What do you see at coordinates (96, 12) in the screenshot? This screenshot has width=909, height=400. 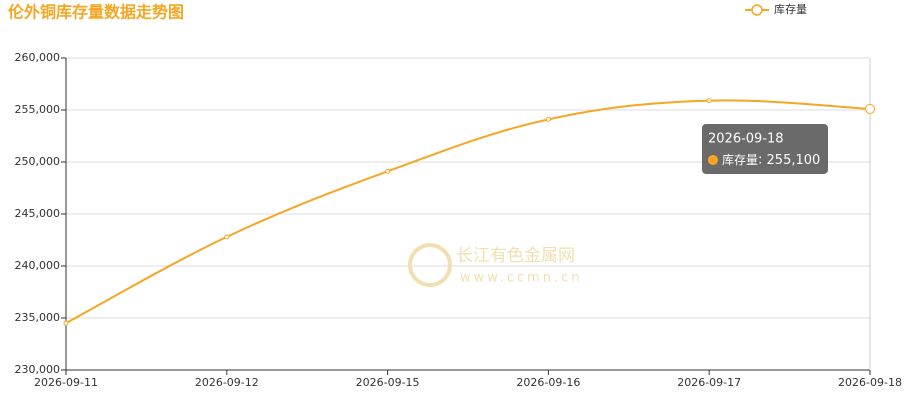 I see `chart-title: 伦外铜库存量数据走势图` at bounding box center [96, 12].